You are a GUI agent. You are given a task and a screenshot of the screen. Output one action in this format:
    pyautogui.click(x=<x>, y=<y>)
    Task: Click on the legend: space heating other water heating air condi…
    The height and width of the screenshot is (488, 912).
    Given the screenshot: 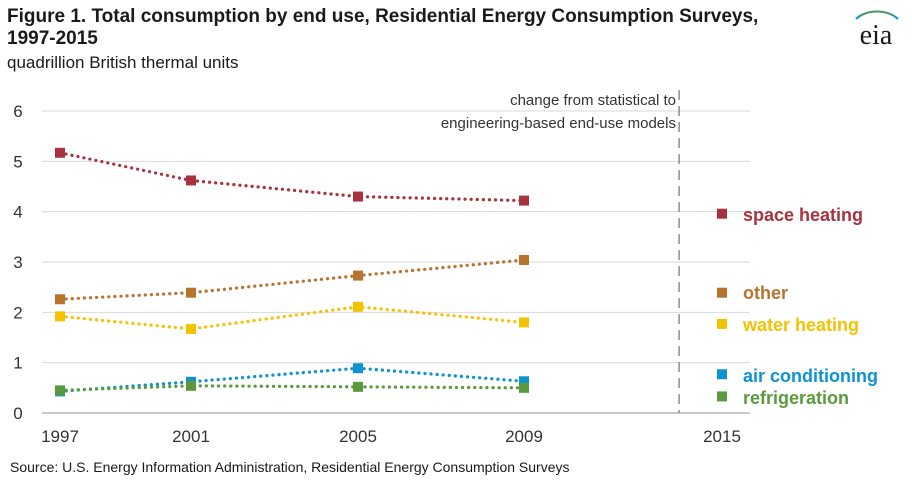 What is the action you would take?
    pyautogui.click(x=797, y=306)
    